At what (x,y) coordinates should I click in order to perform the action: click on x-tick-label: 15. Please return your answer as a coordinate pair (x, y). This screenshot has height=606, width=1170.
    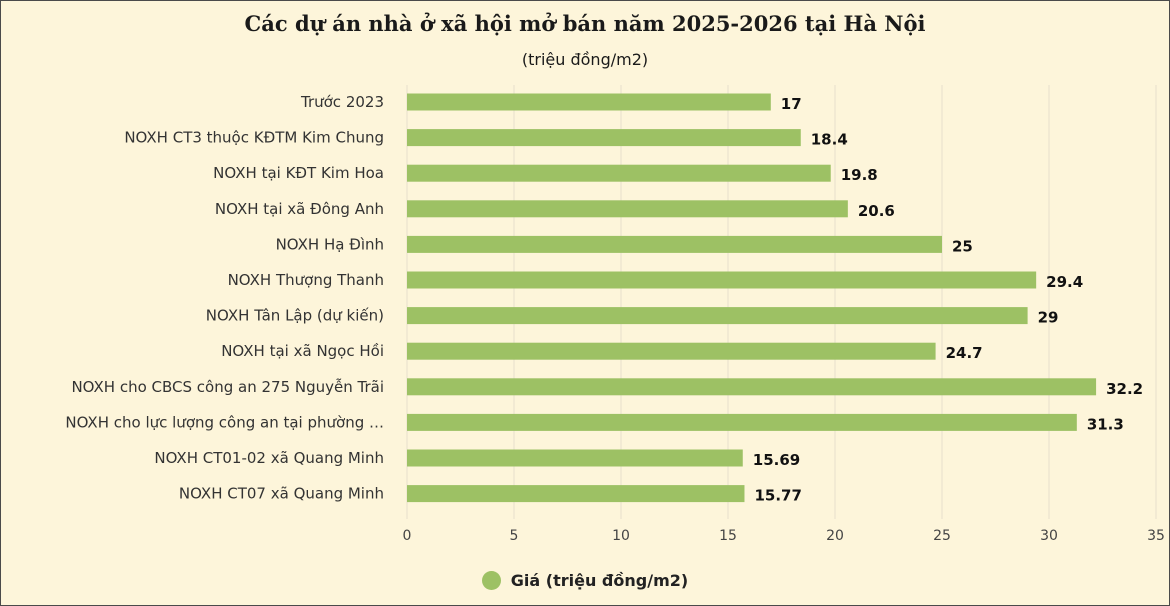
    Looking at the image, I should click on (728, 536).